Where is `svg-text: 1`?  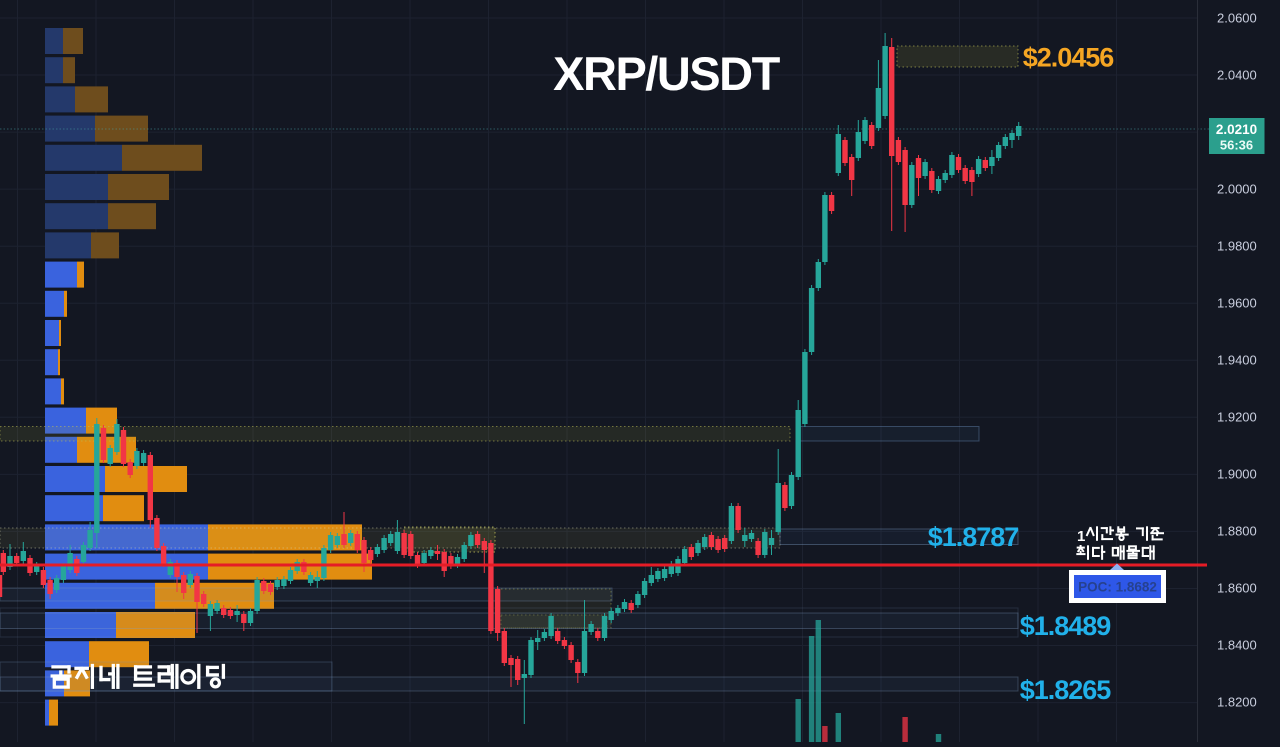
svg-text: 1 is located at coordinates (1081, 536).